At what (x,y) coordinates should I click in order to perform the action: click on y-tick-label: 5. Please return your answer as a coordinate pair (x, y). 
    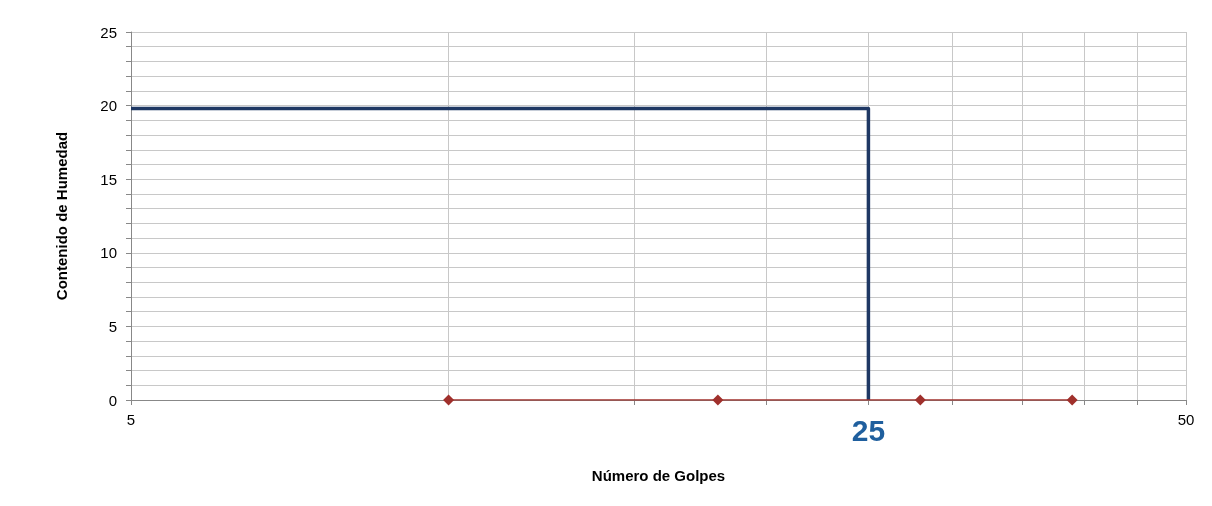
    Looking at the image, I should click on (112, 326).